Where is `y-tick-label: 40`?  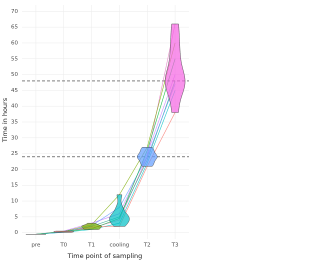 y-tick-label: 40 is located at coordinates (14, 107).